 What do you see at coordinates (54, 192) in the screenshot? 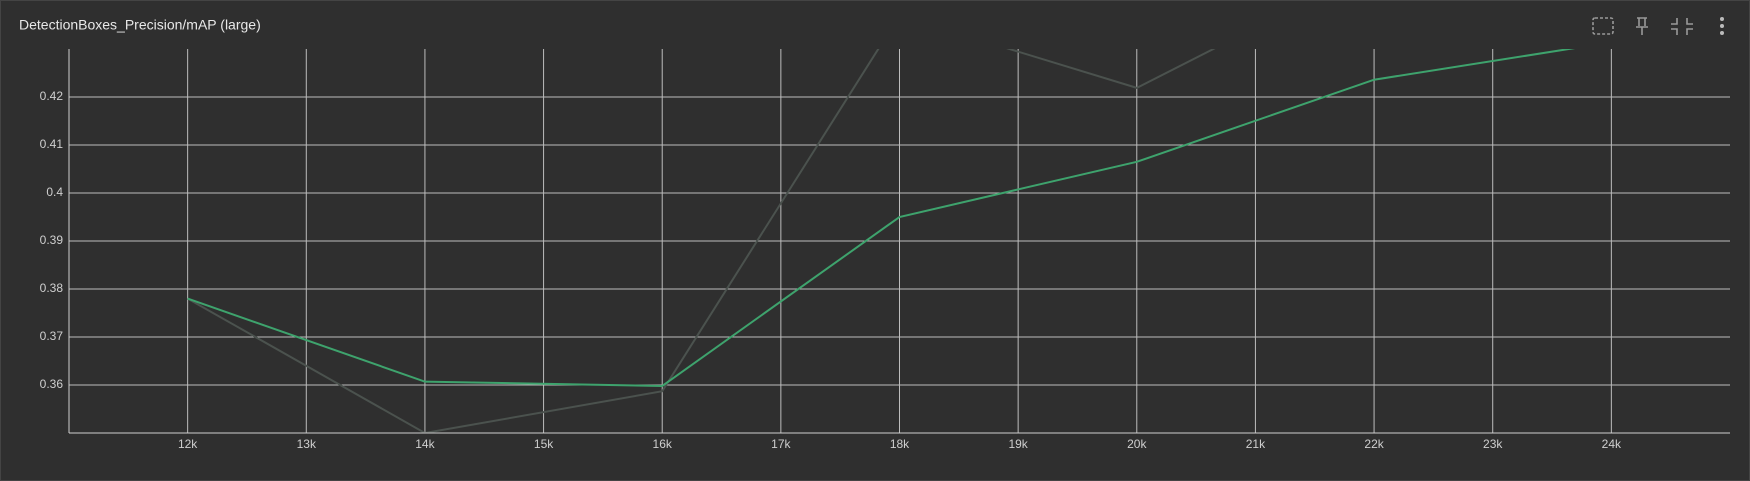
I see `y-tick-label: 0.4` at bounding box center [54, 192].